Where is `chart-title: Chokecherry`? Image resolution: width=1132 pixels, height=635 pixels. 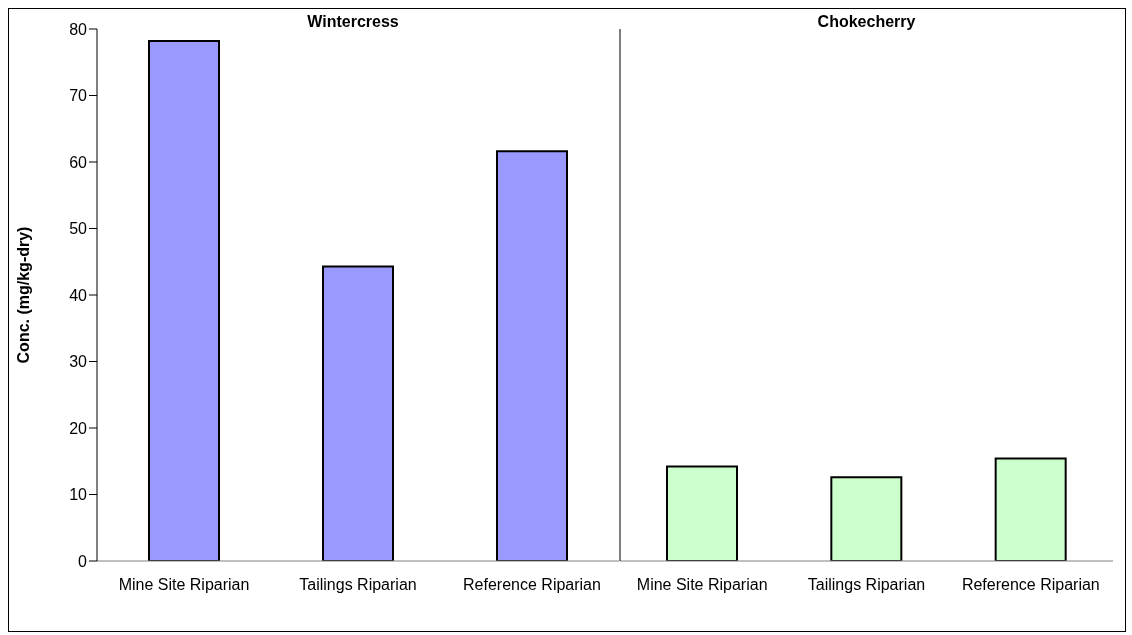
chart-title: Chokecherry is located at coordinates (866, 22).